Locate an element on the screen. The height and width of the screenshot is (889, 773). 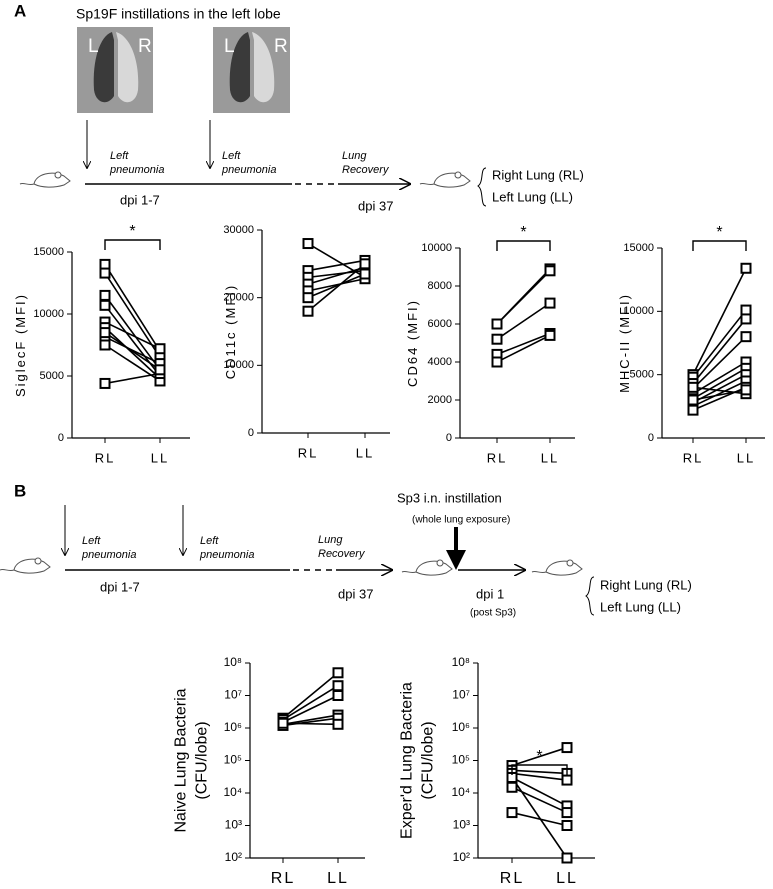
lung-image: L R is located at coordinates (115, 70).